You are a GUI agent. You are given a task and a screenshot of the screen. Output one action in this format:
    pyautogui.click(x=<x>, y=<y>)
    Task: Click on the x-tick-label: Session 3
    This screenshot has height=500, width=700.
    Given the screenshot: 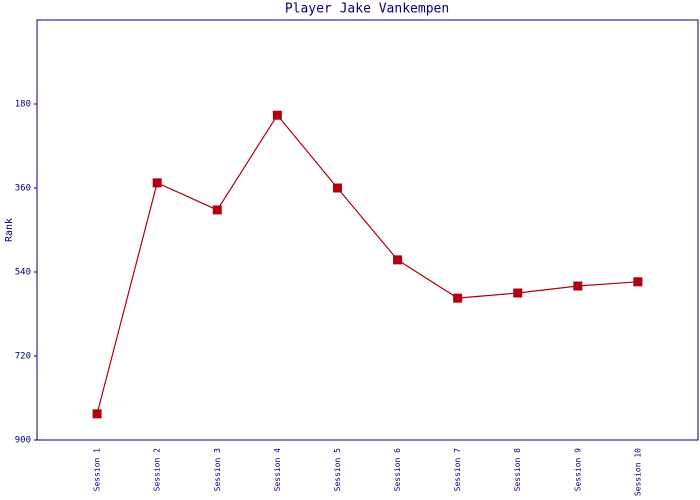 What is the action you would take?
    pyautogui.click(x=217, y=470)
    